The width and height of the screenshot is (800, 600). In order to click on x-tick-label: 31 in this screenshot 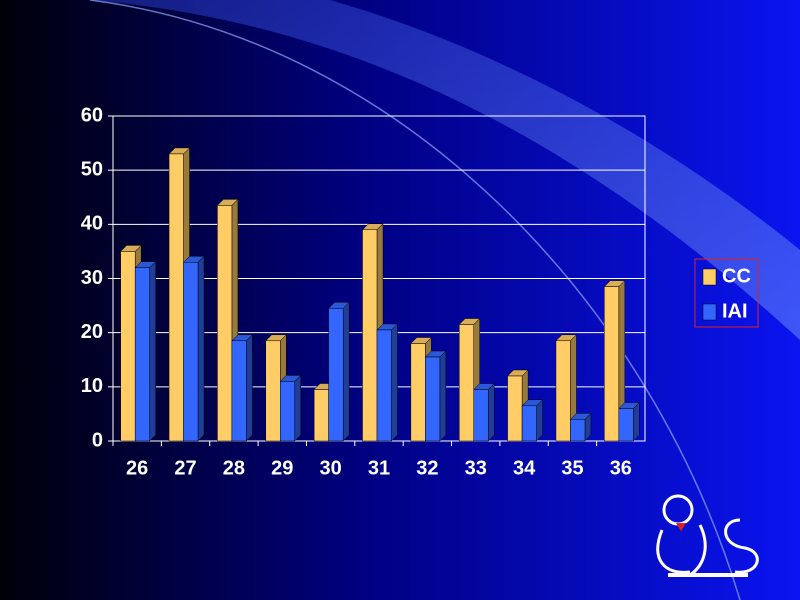, I will do `click(379, 468)`.